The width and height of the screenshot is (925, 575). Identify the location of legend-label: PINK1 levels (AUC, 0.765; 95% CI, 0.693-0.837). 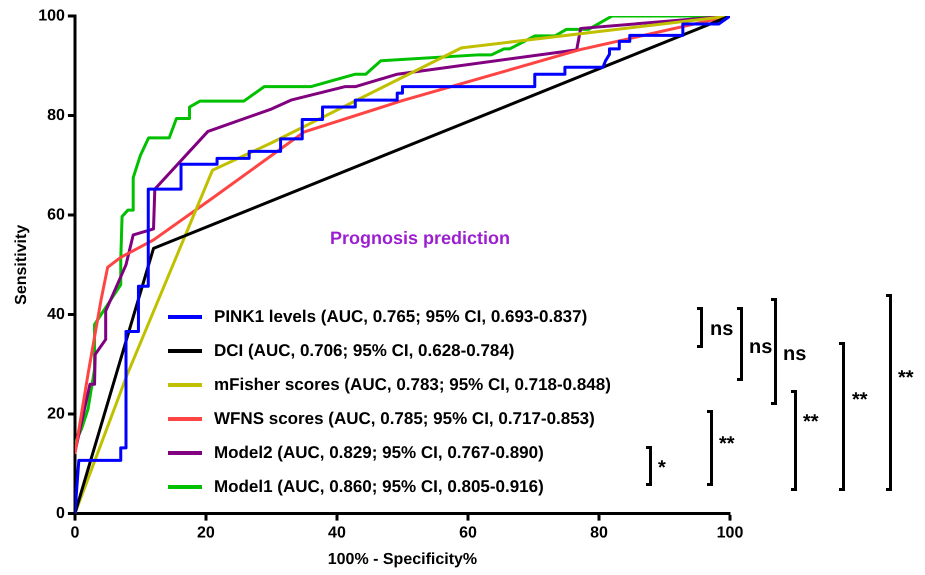
(401, 317).